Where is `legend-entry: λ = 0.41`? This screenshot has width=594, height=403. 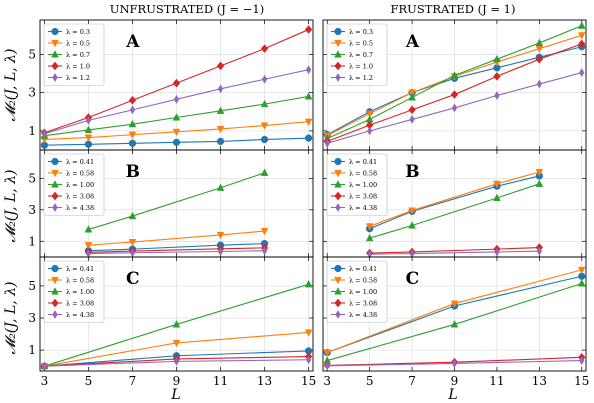 legend-entry: λ = 0.41 is located at coordinates (363, 162).